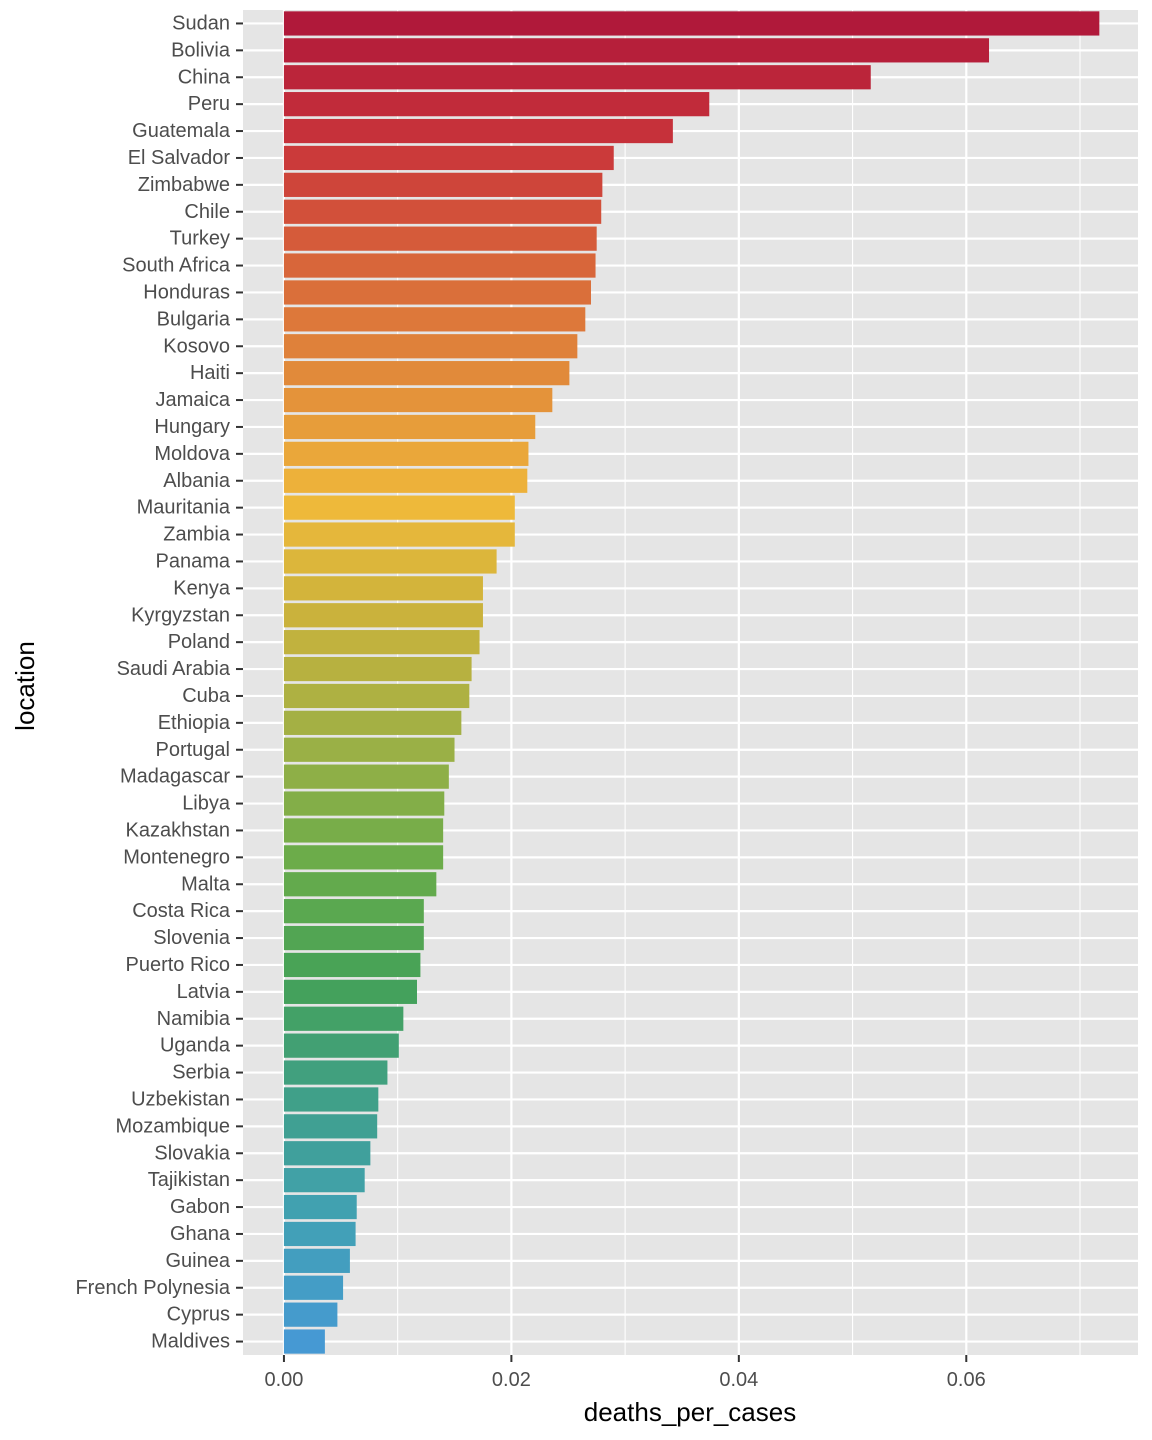  What do you see at coordinates (197, 481) in the screenshot?
I see `y-tick-label: Albania` at bounding box center [197, 481].